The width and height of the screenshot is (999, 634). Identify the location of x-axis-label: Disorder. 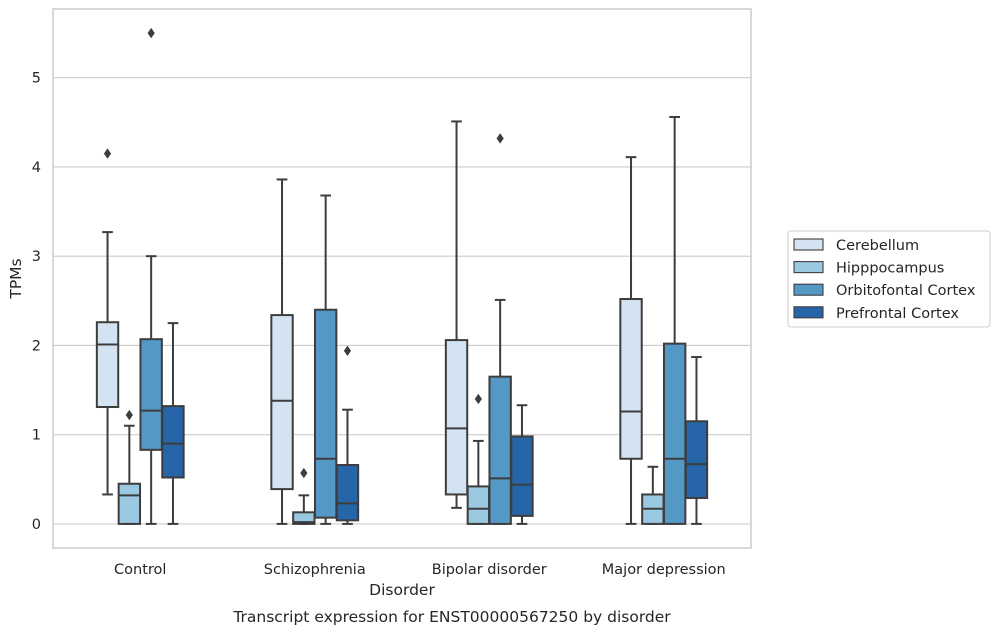
(402, 590).